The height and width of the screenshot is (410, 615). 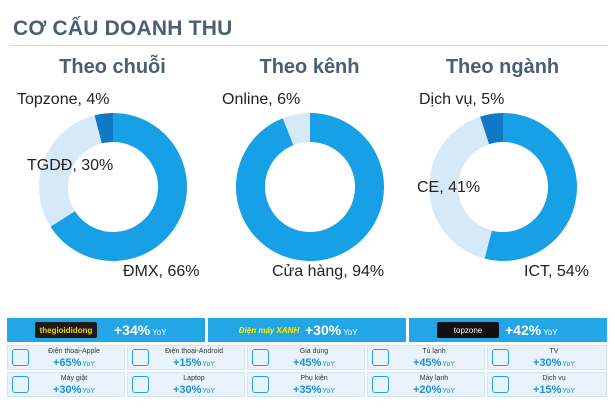 I want to click on category-growth-value: +65%, so click(x=67, y=363).